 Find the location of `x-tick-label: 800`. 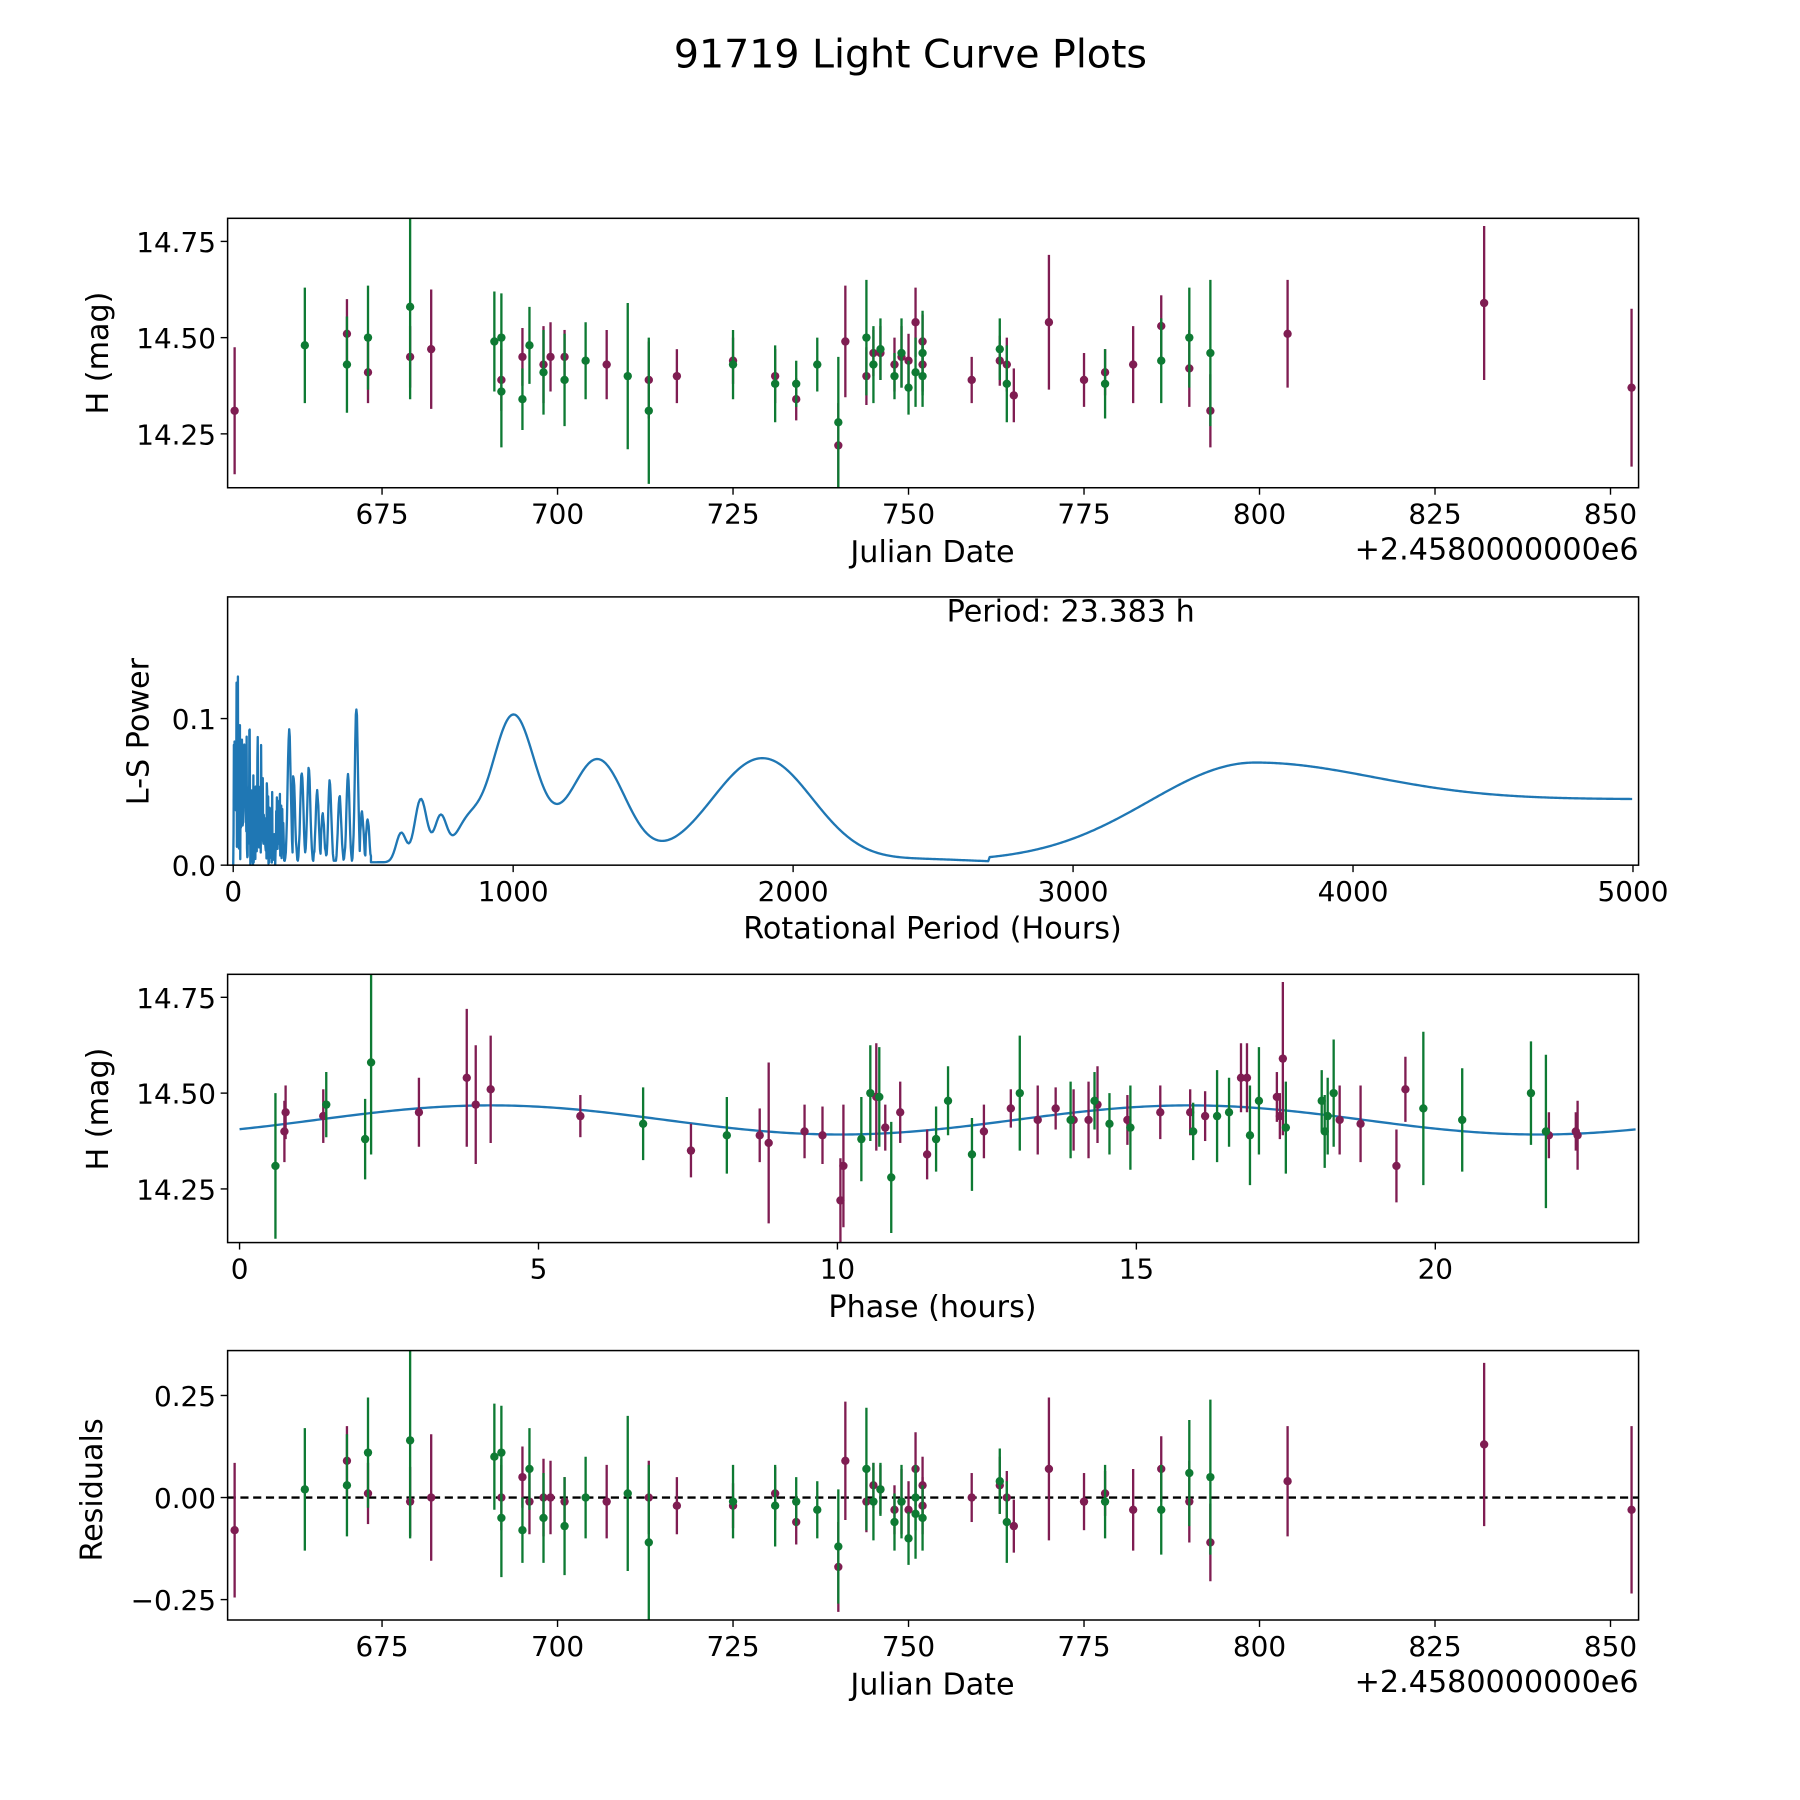

x-tick-label: 800 is located at coordinates (1259, 1646).